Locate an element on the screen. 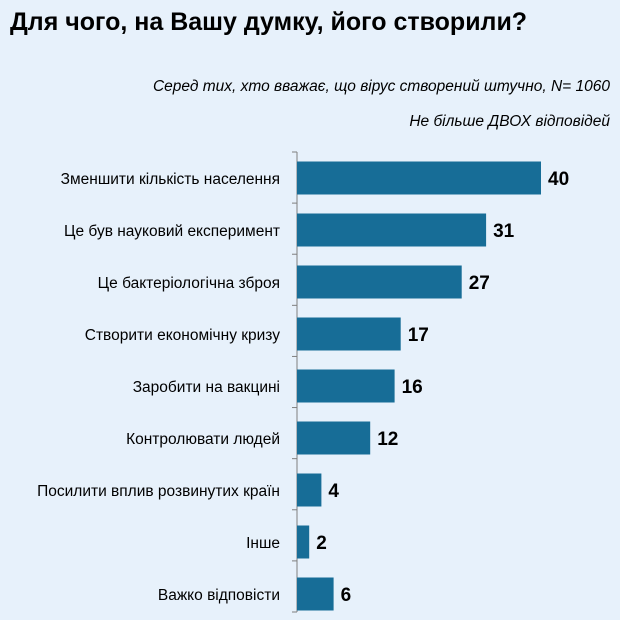  value-label: 2 is located at coordinates (321, 543).